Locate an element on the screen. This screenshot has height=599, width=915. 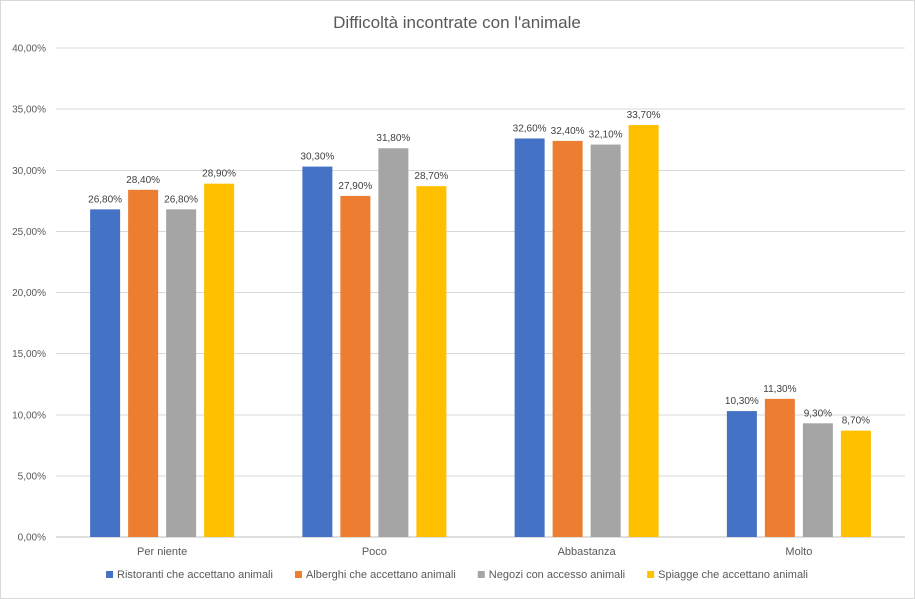
data-label: 32,10% is located at coordinates (606, 135).